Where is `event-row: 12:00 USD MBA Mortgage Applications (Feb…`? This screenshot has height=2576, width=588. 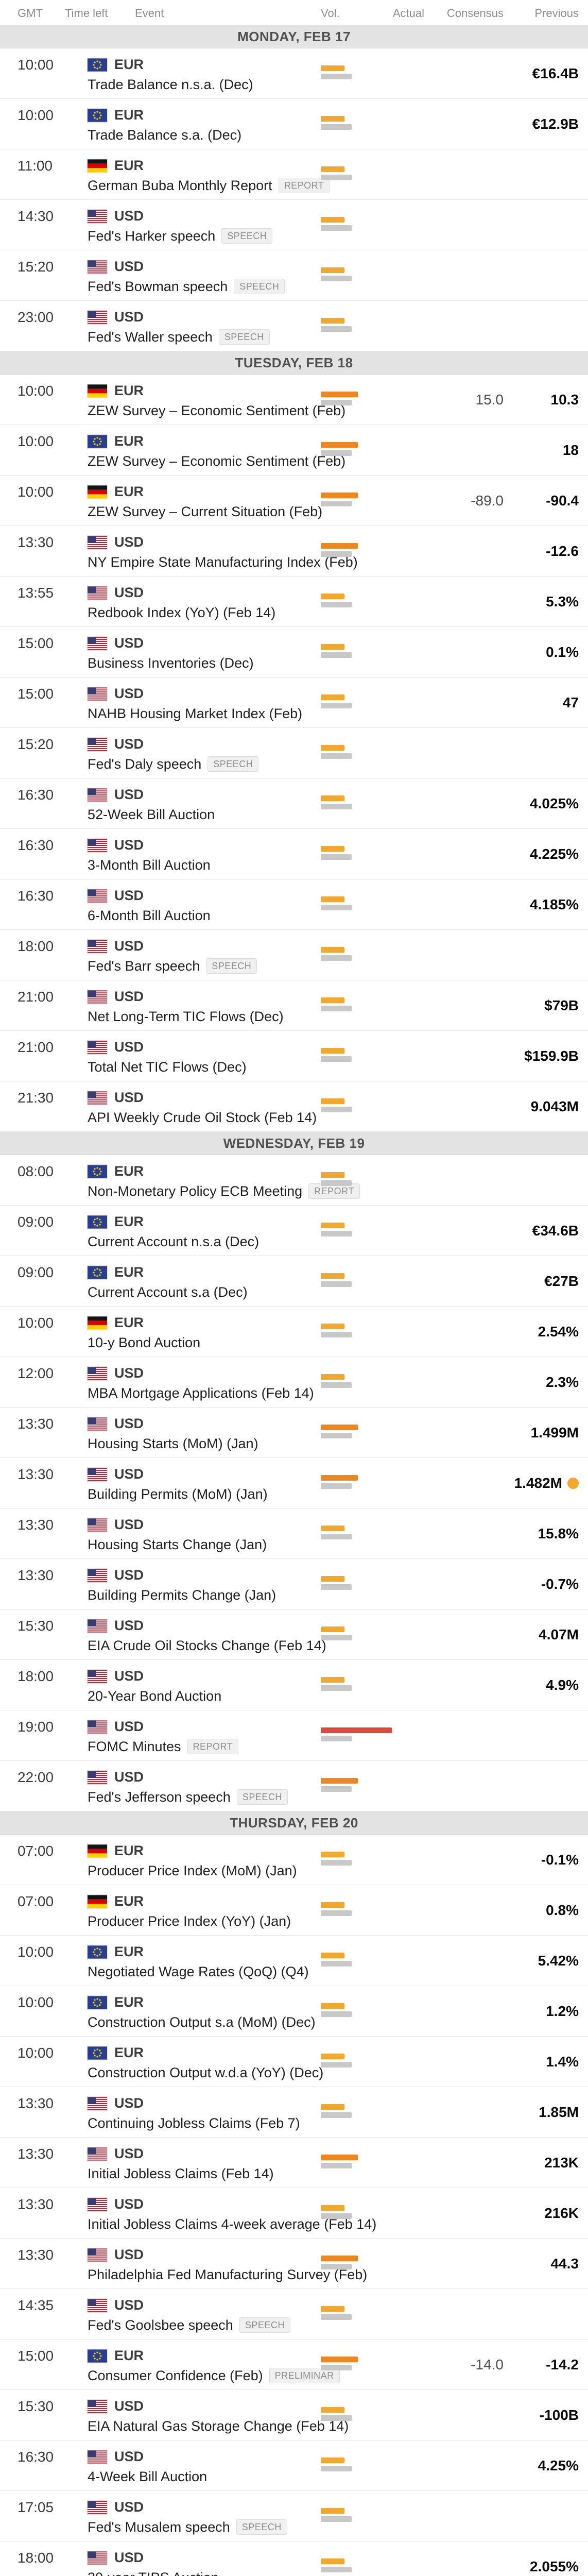
event-row: 12:00 USD MBA Mortgage Applications (Feb… is located at coordinates (294, 1382).